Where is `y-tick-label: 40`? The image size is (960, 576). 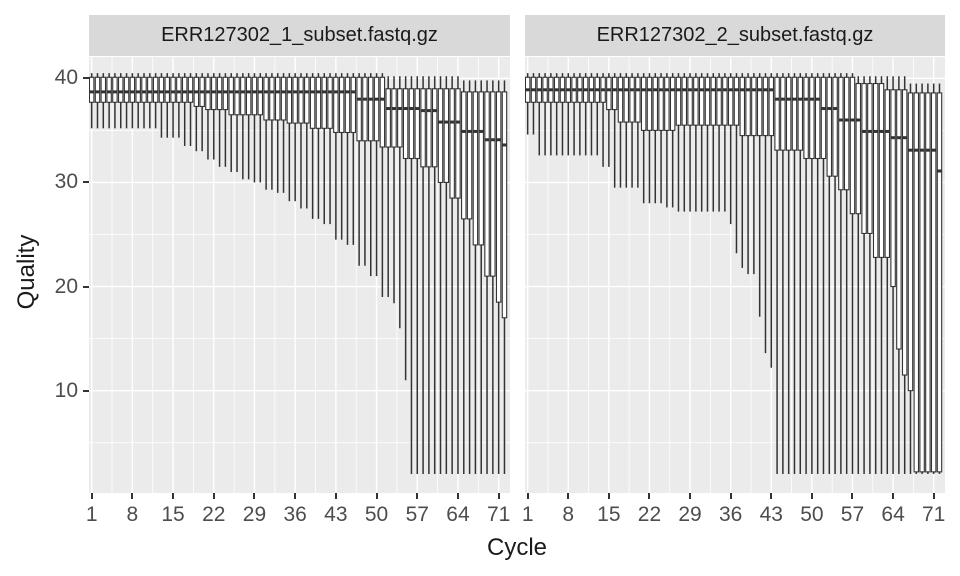 y-tick-label: 40 is located at coordinates (66, 78).